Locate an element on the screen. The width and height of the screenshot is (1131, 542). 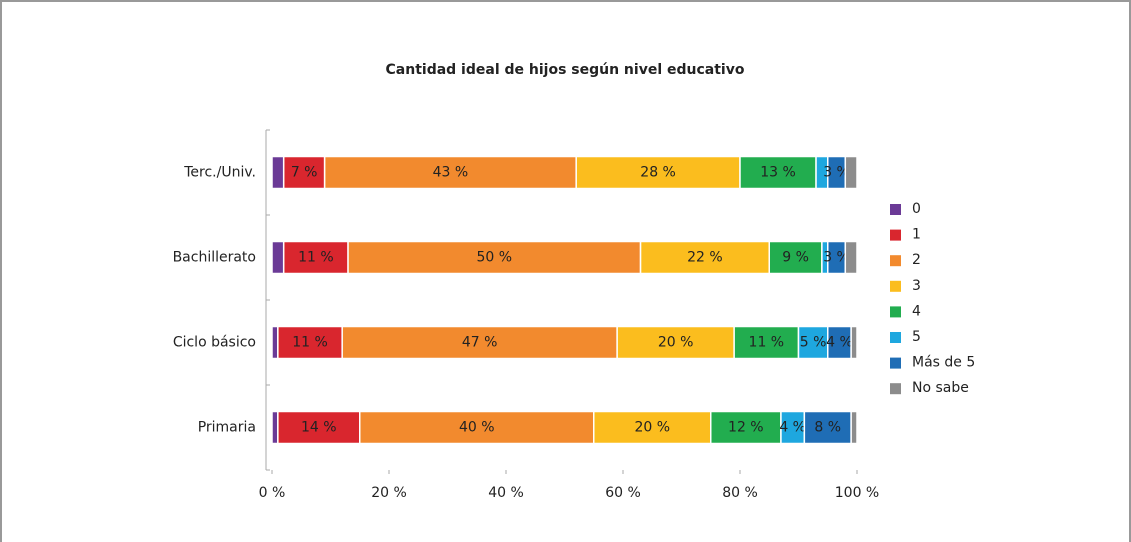
x-tick-label: 40 % is located at coordinates (506, 493).